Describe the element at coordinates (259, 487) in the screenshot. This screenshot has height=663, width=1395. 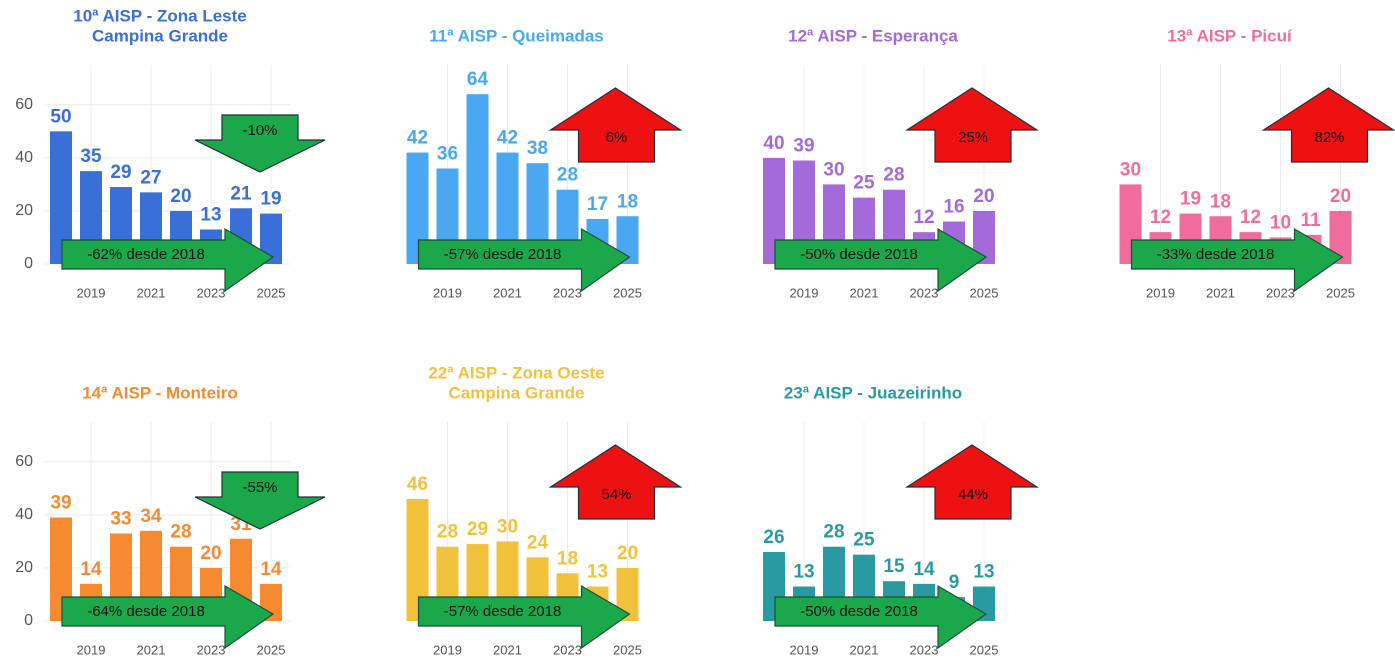
I see `change-label: -55%` at that location.